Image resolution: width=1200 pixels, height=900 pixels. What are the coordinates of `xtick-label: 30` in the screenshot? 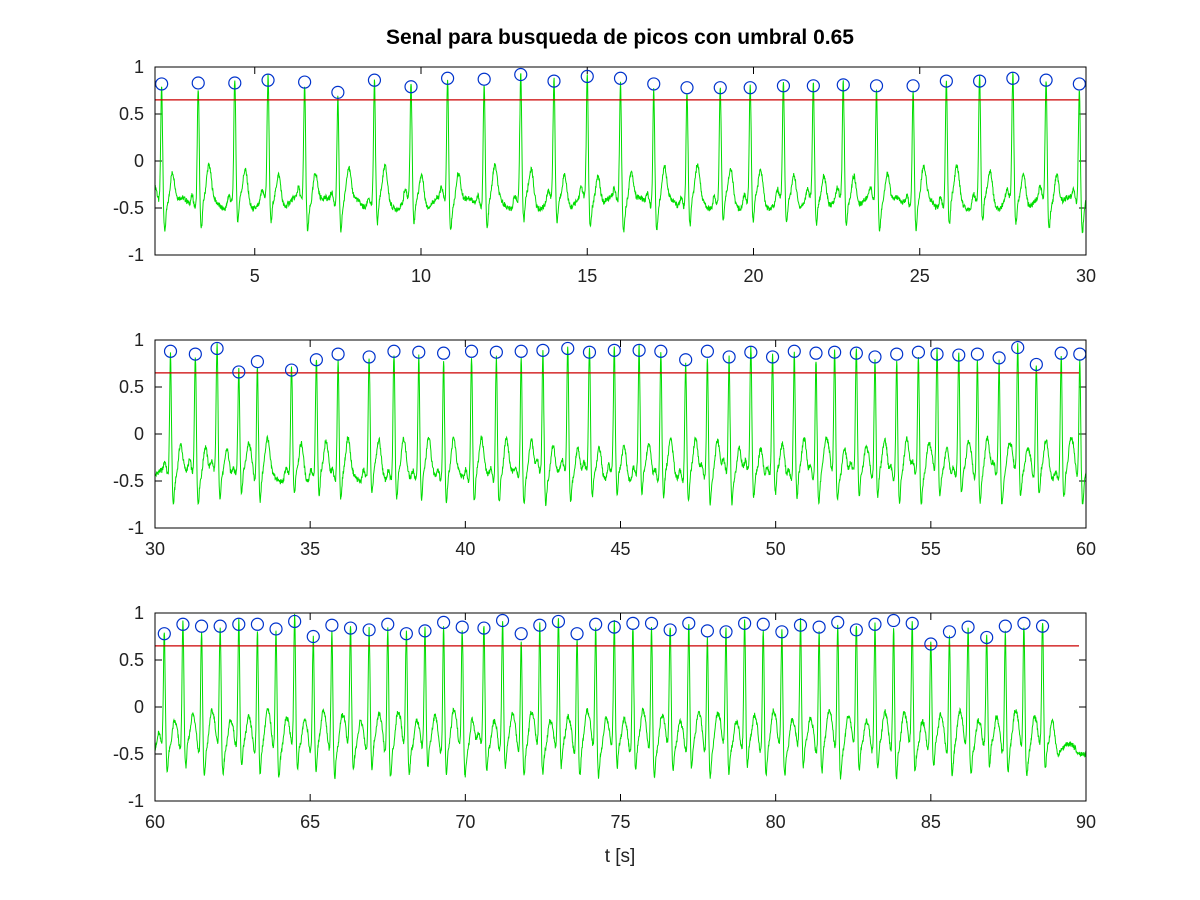 It's located at (155, 549).